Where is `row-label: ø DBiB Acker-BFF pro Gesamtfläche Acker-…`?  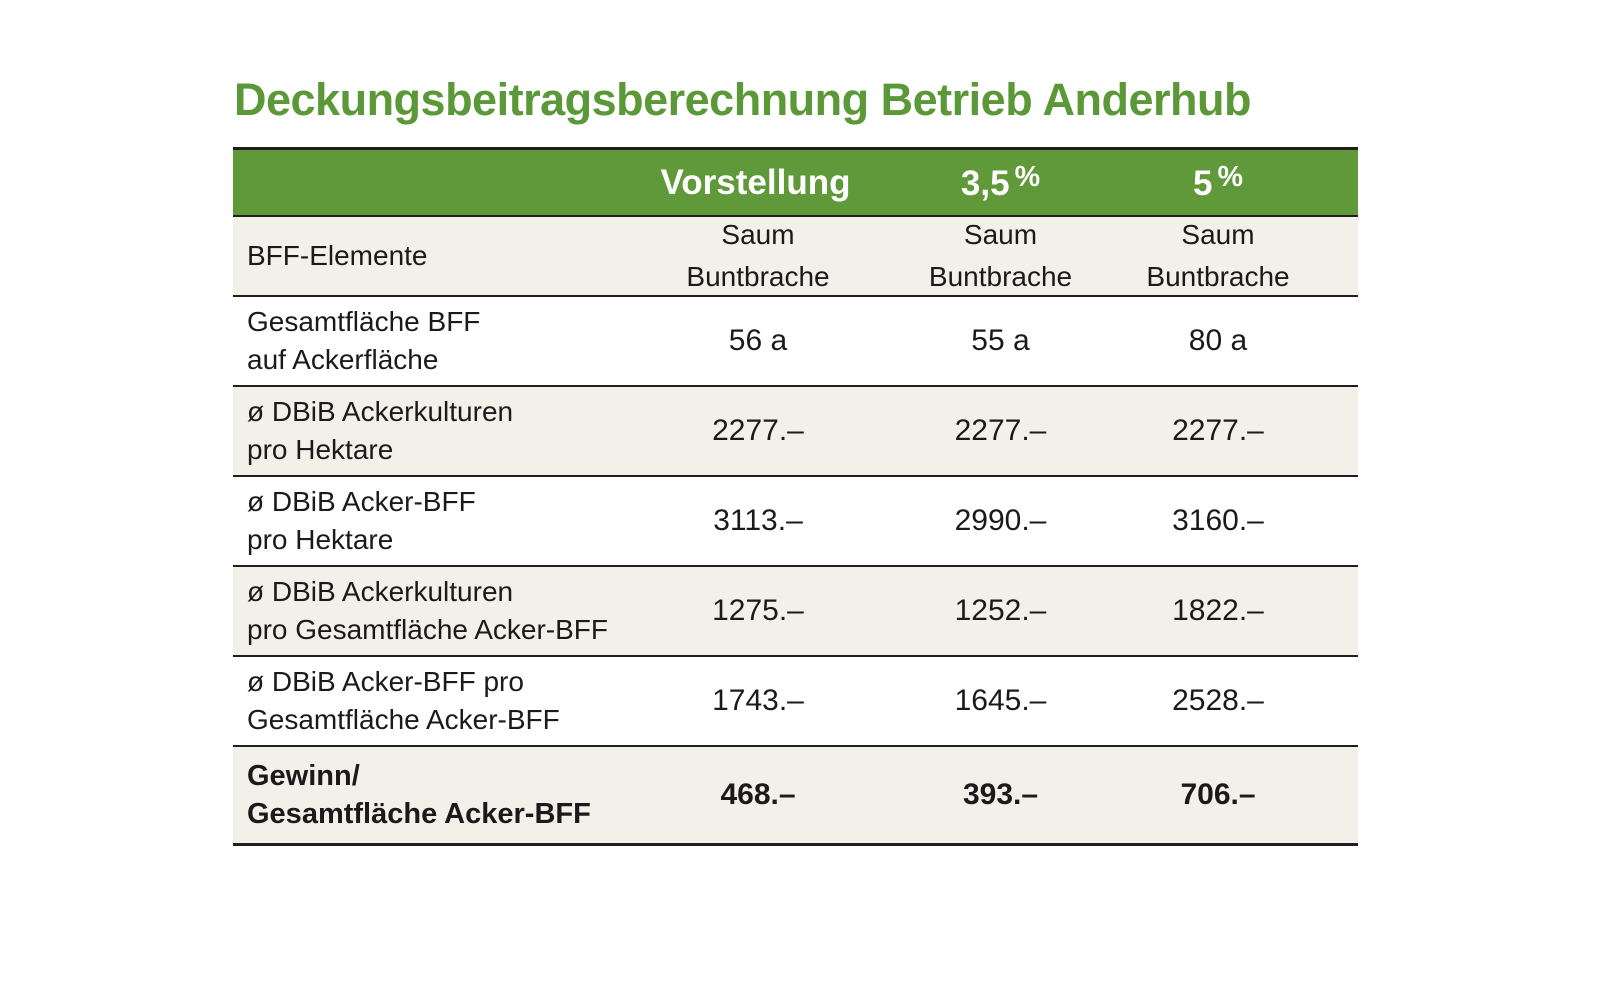
row-label: ø DBiB Acker-BFF pro Gesamtfläche Acker-… is located at coordinates (433, 701).